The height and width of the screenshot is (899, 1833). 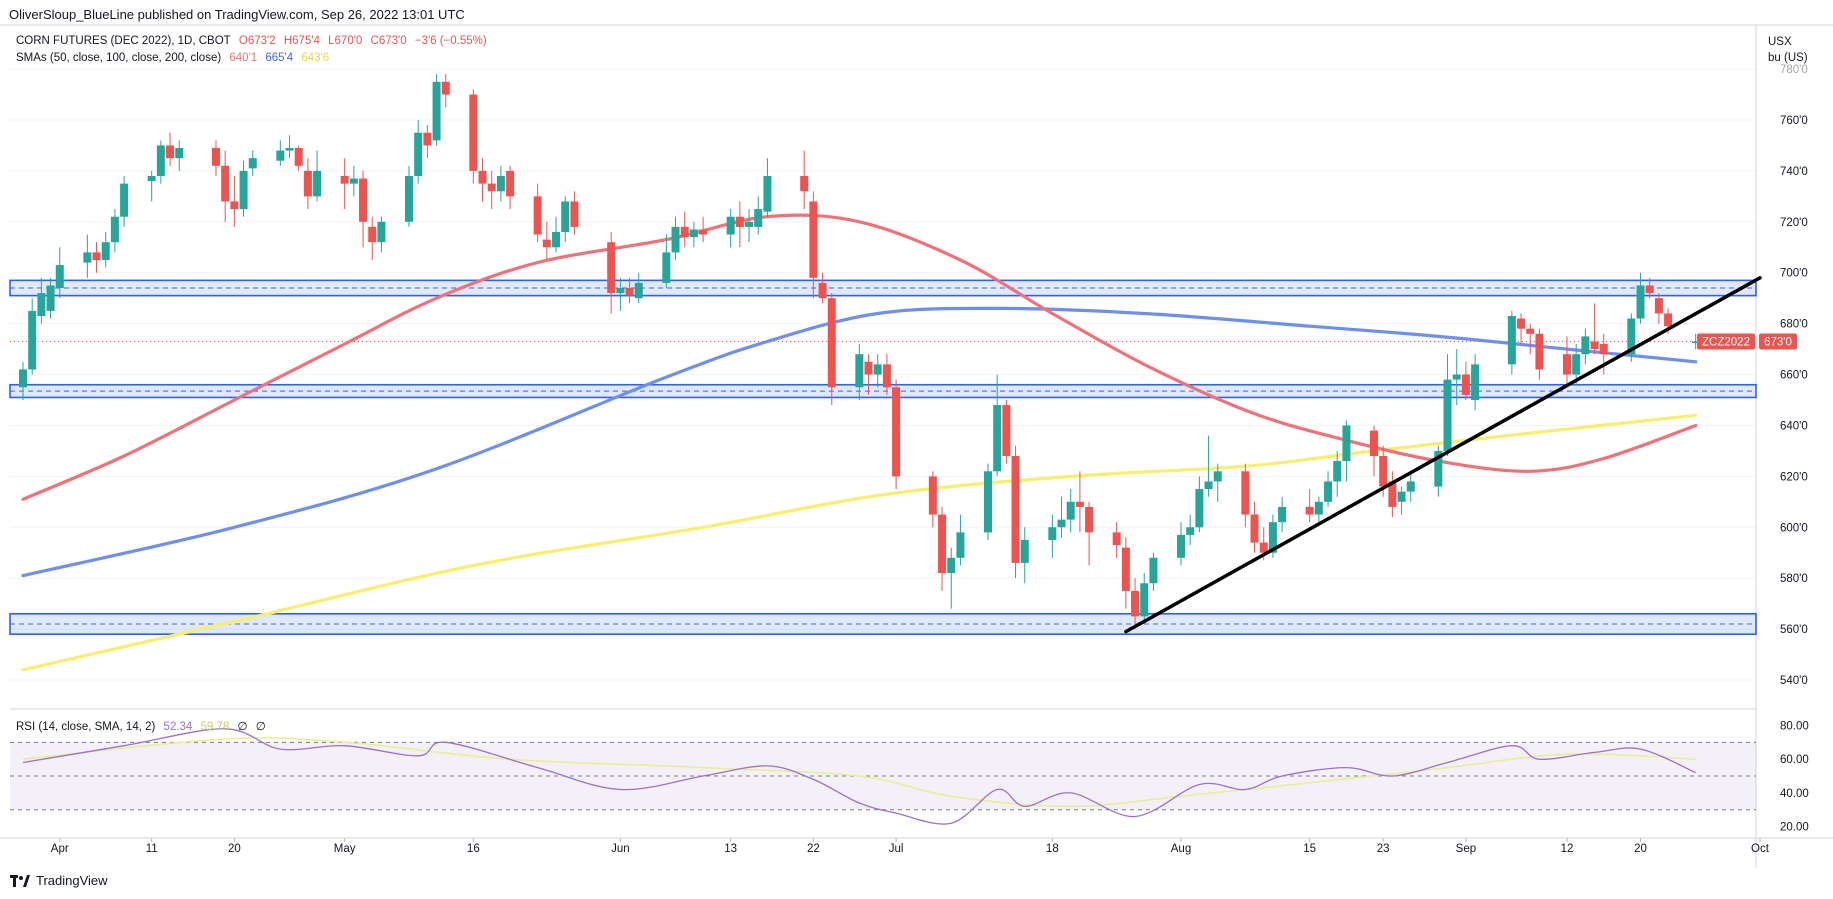 I want to click on price-tick-label: 560'0, so click(x=1794, y=630).